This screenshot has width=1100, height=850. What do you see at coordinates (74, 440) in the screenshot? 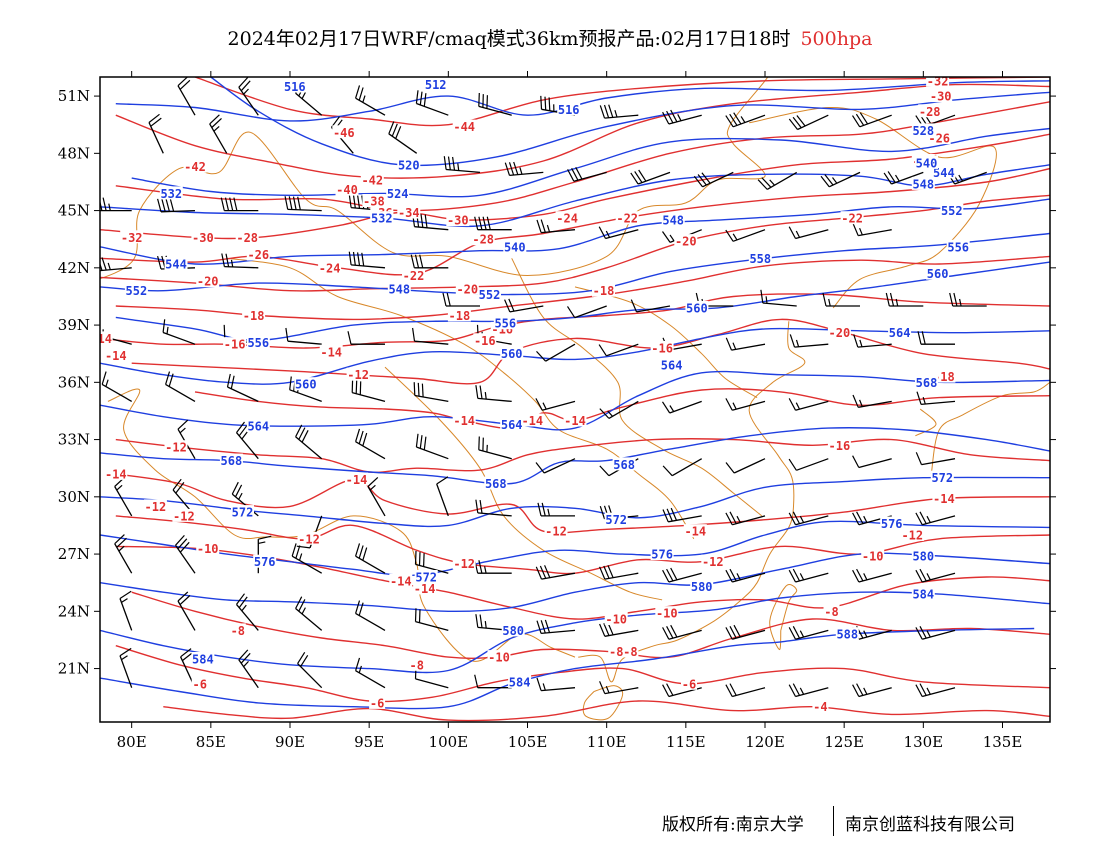
I see `lat-tick-label: 33N` at bounding box center [74, 440].